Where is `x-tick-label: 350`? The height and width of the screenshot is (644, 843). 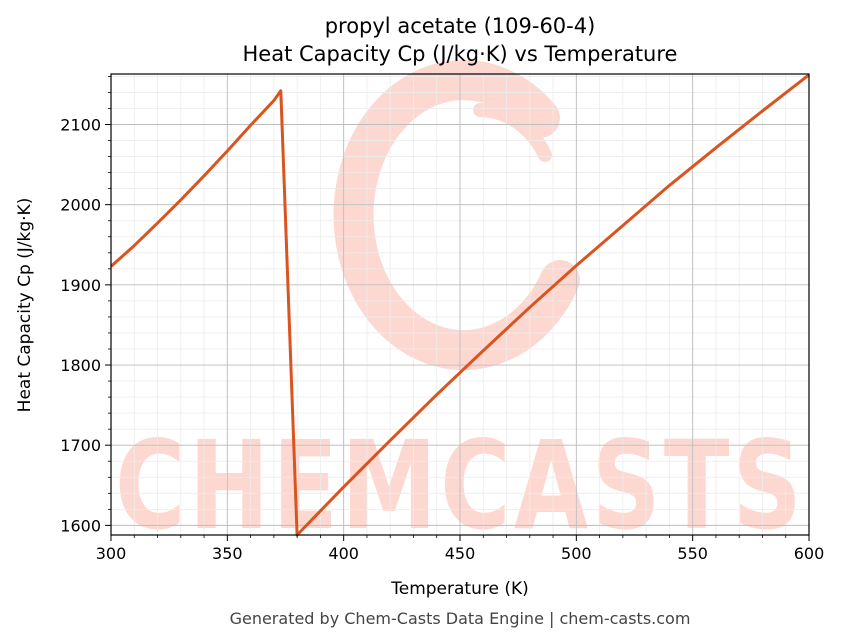
x-tick-label: 350 is located at coordinates (227, 553).